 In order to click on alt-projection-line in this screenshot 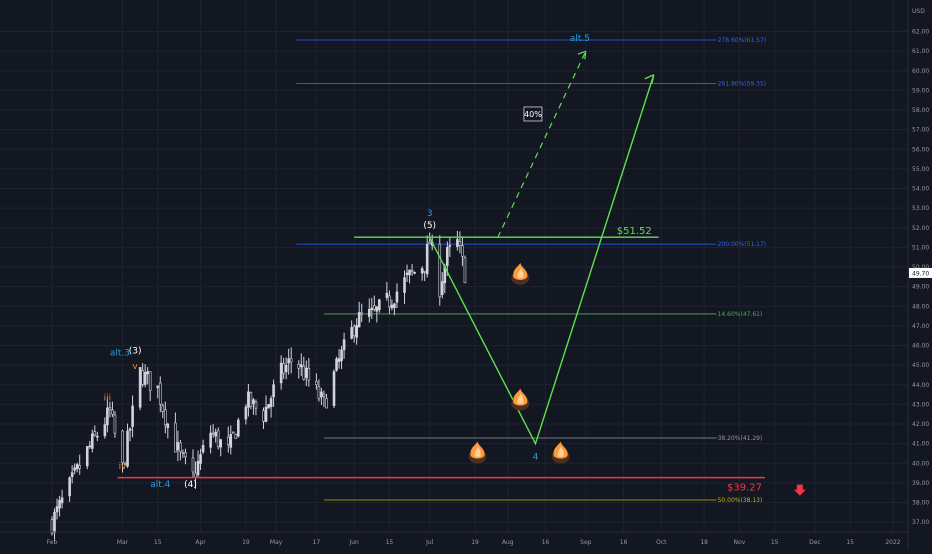, I will do `click(542, 144)`.